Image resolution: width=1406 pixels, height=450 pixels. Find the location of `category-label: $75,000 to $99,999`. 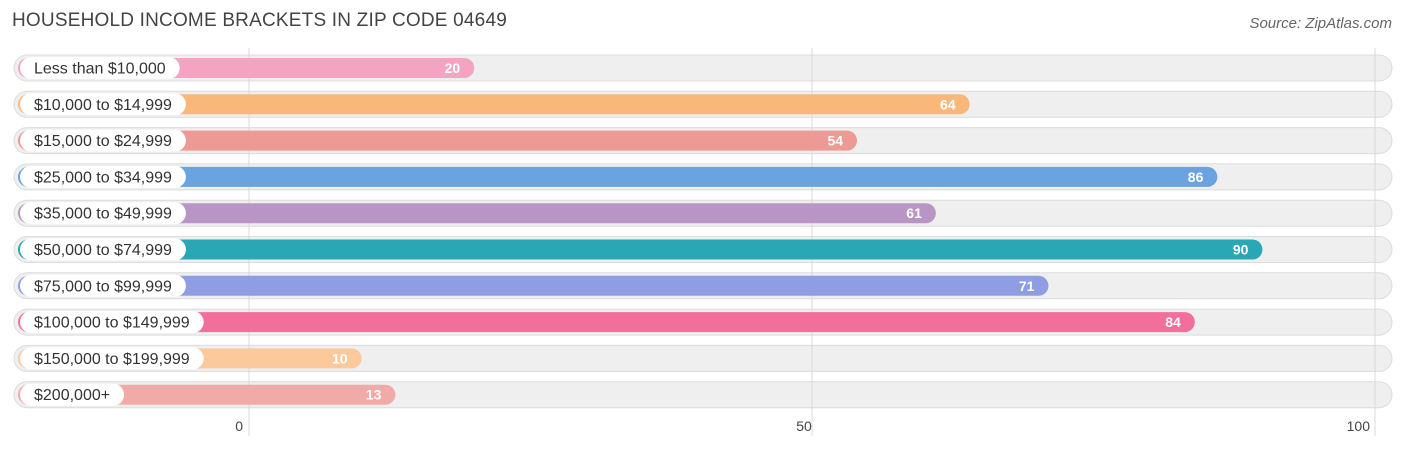

category-label: $75,000 to $99,999 is located at coordinates (103, 286).